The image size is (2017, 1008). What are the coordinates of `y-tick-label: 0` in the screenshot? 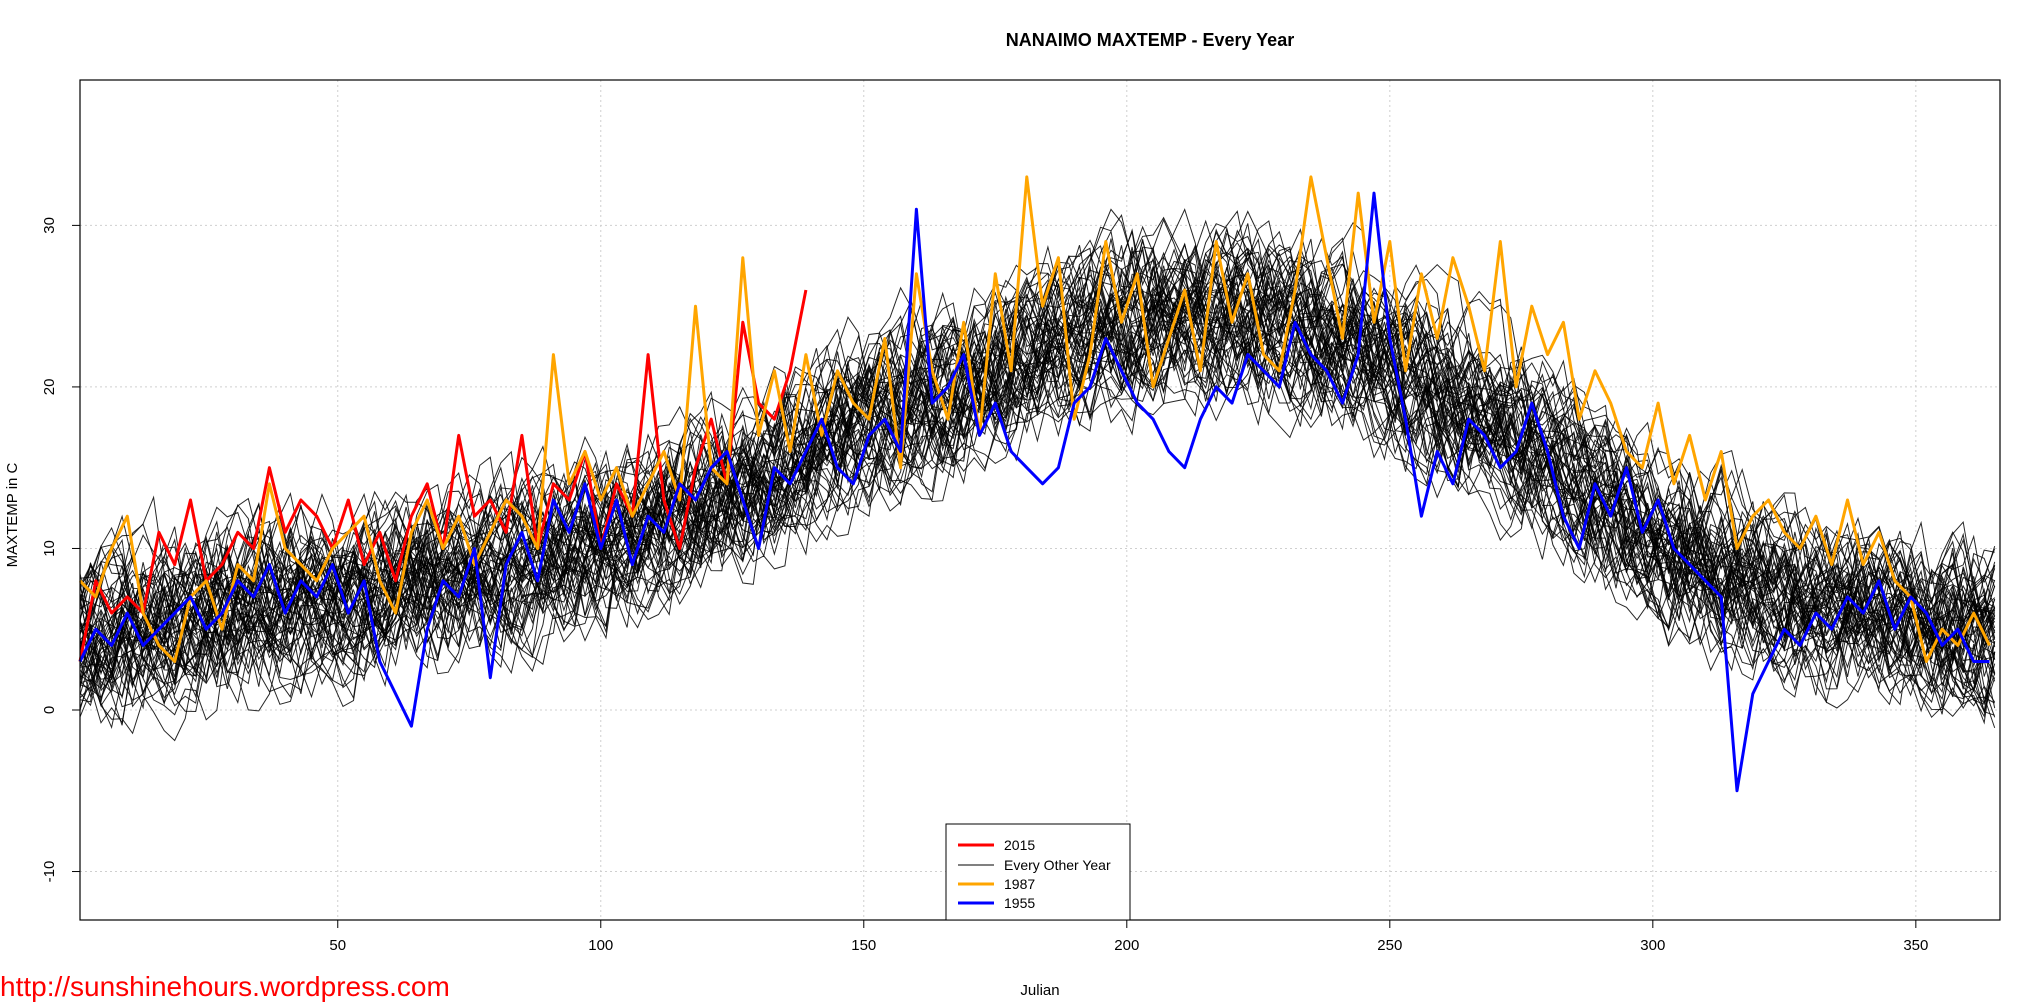 It's located at (49, 710).